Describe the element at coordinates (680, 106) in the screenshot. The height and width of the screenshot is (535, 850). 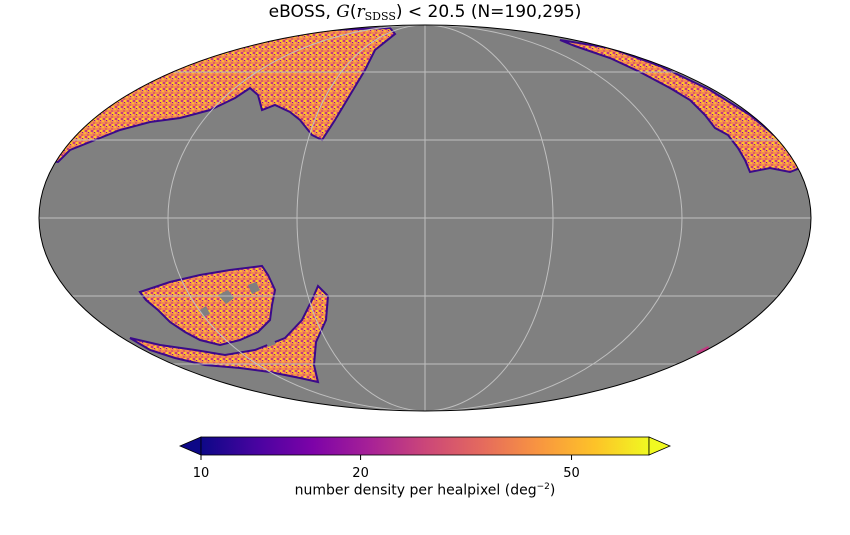
I see `footprint-ngc-east` at that location.